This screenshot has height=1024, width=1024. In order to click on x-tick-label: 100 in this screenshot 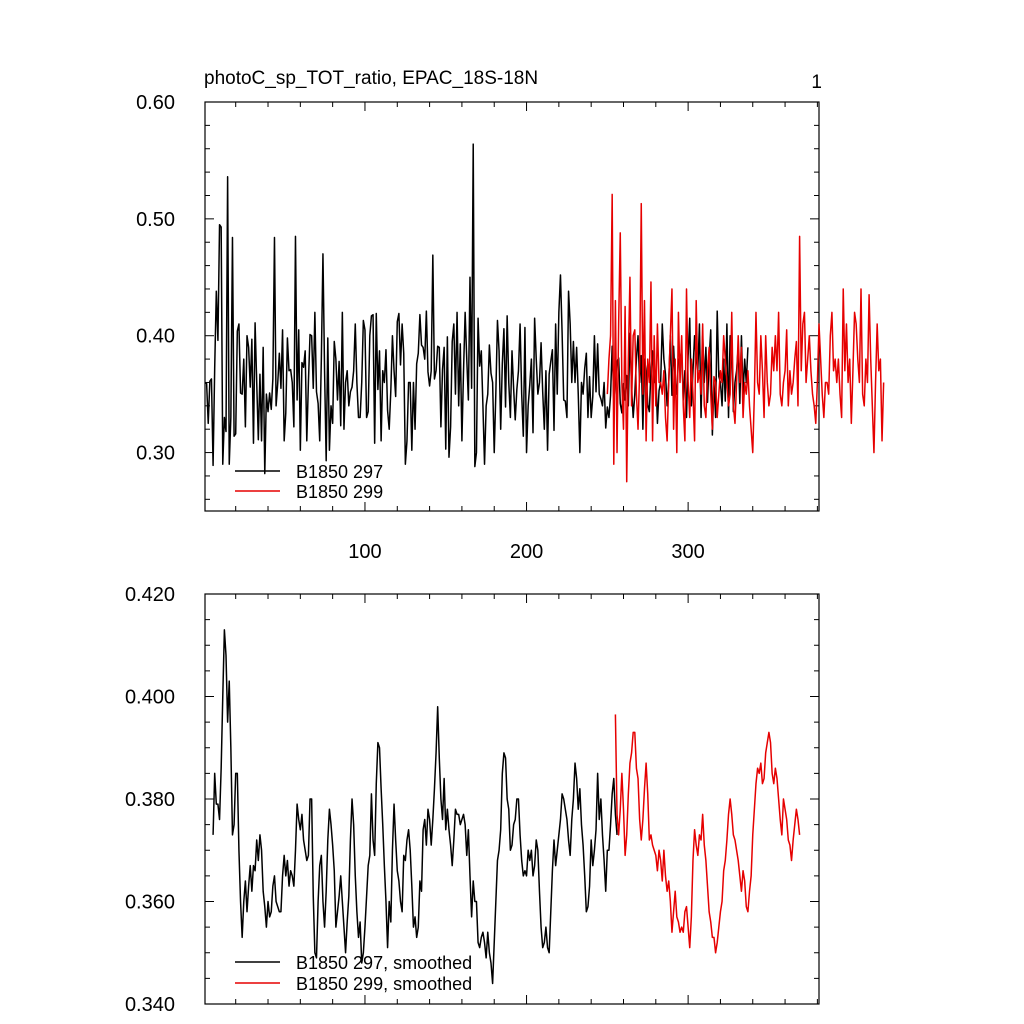, I will do `click(364, 552)`.